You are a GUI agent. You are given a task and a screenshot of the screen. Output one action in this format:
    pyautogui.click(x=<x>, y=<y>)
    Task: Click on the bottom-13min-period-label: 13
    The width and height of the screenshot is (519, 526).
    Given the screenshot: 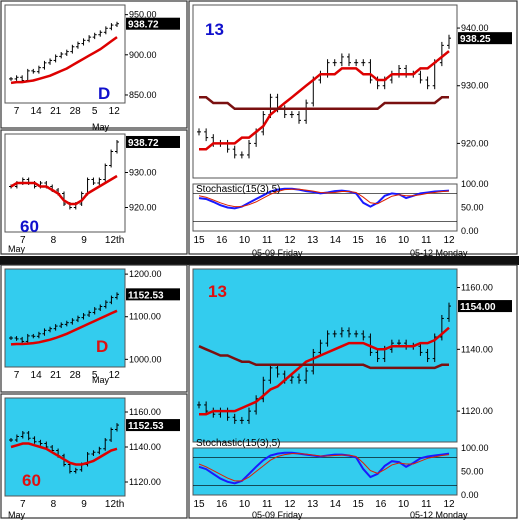 What is the action you would take?
    pyautogui.click(x=217, y=291)
    